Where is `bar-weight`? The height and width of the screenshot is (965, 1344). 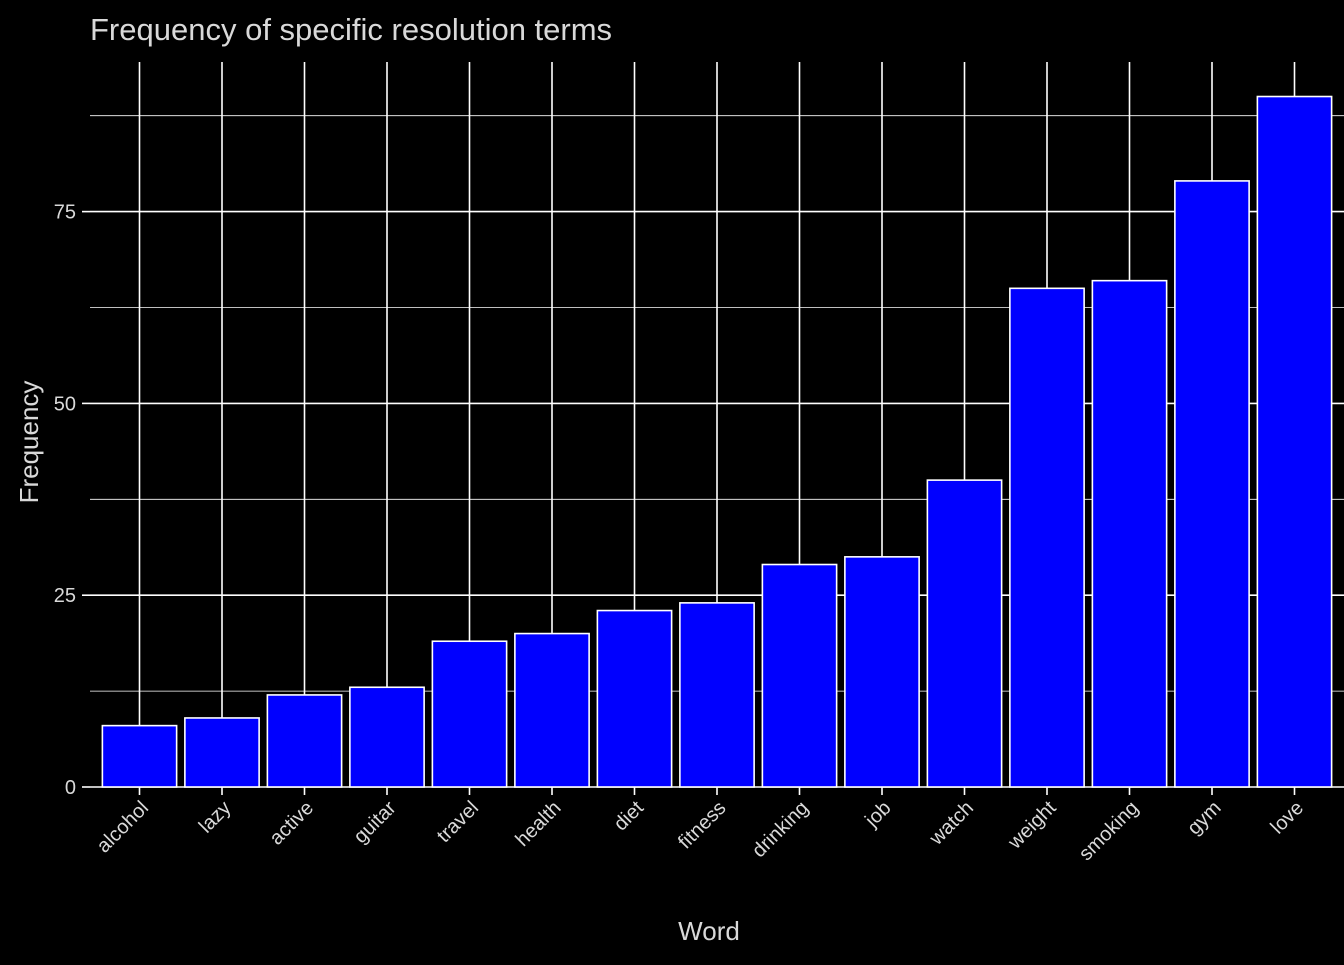 bar-weight is located at coordinates (1047, 537).